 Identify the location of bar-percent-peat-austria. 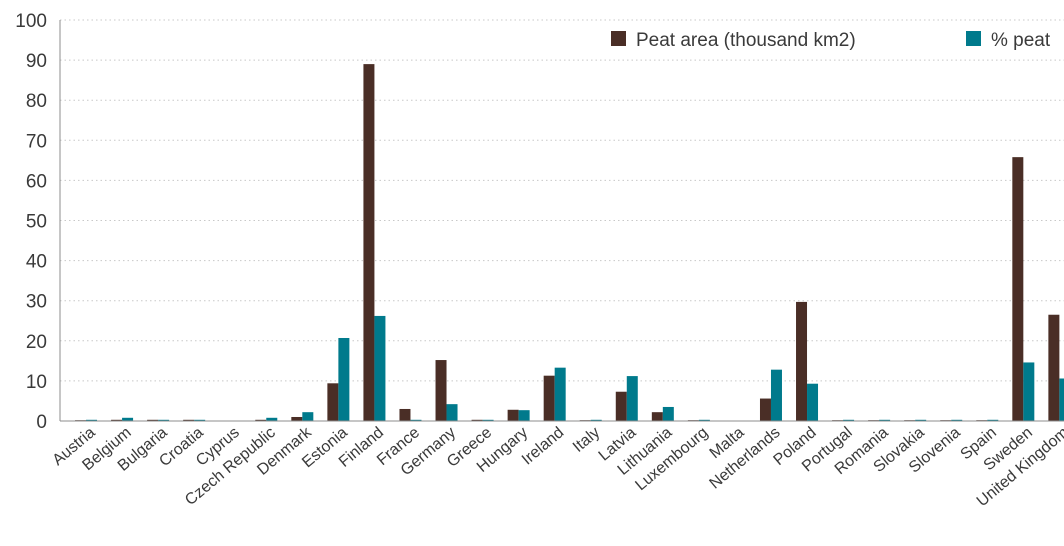
(92, 420).